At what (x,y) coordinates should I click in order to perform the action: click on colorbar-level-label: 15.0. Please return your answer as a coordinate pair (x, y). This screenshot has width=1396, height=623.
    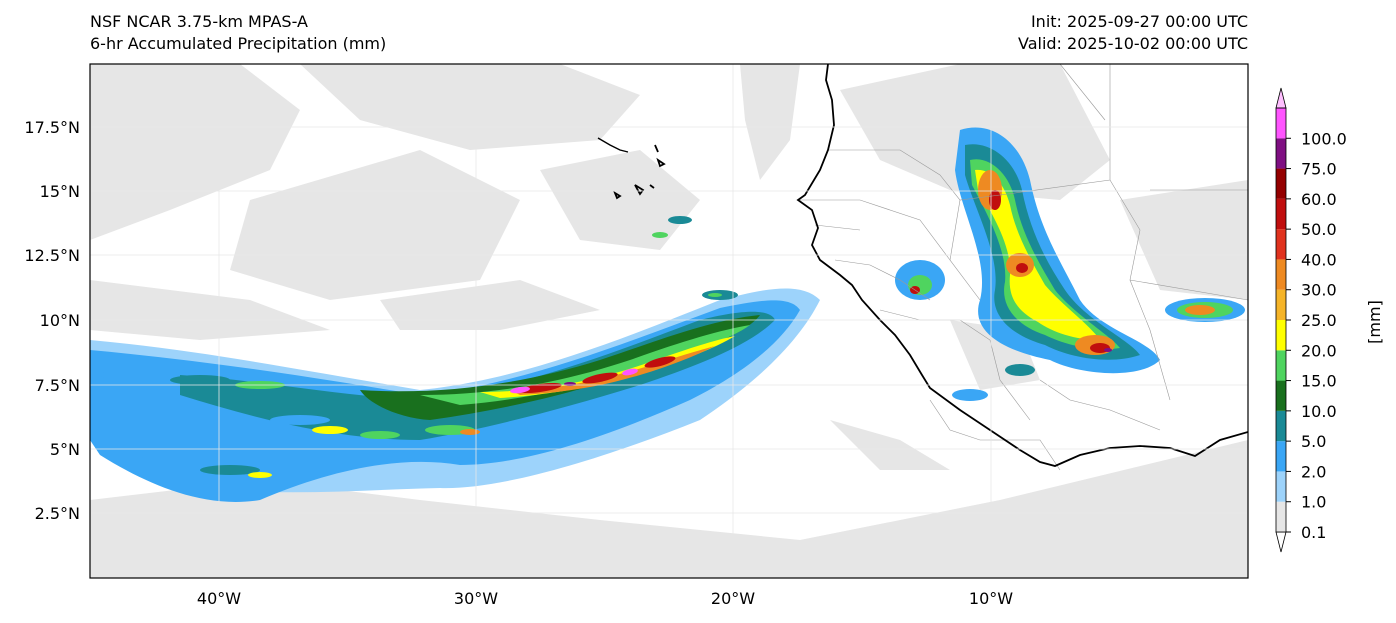
    Looking at the image, I should click on (1319, 381).